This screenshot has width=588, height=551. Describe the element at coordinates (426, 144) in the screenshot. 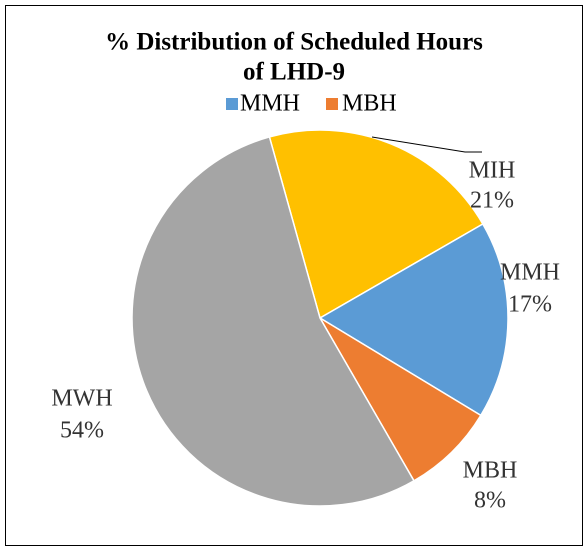

I see `leader-line` at that location.